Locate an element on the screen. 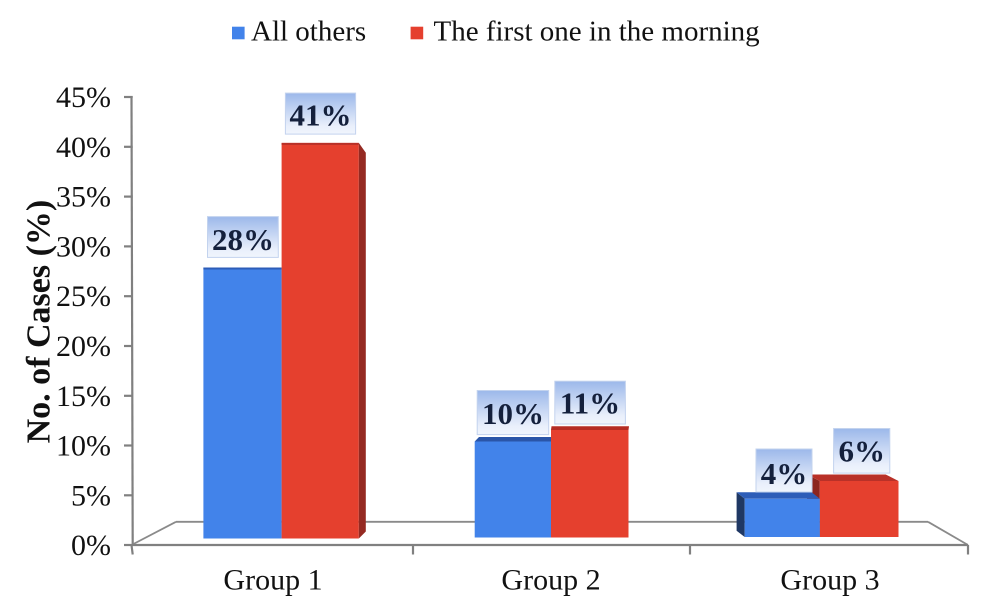  svg-text: 45% is located at coordinates (83, 97).